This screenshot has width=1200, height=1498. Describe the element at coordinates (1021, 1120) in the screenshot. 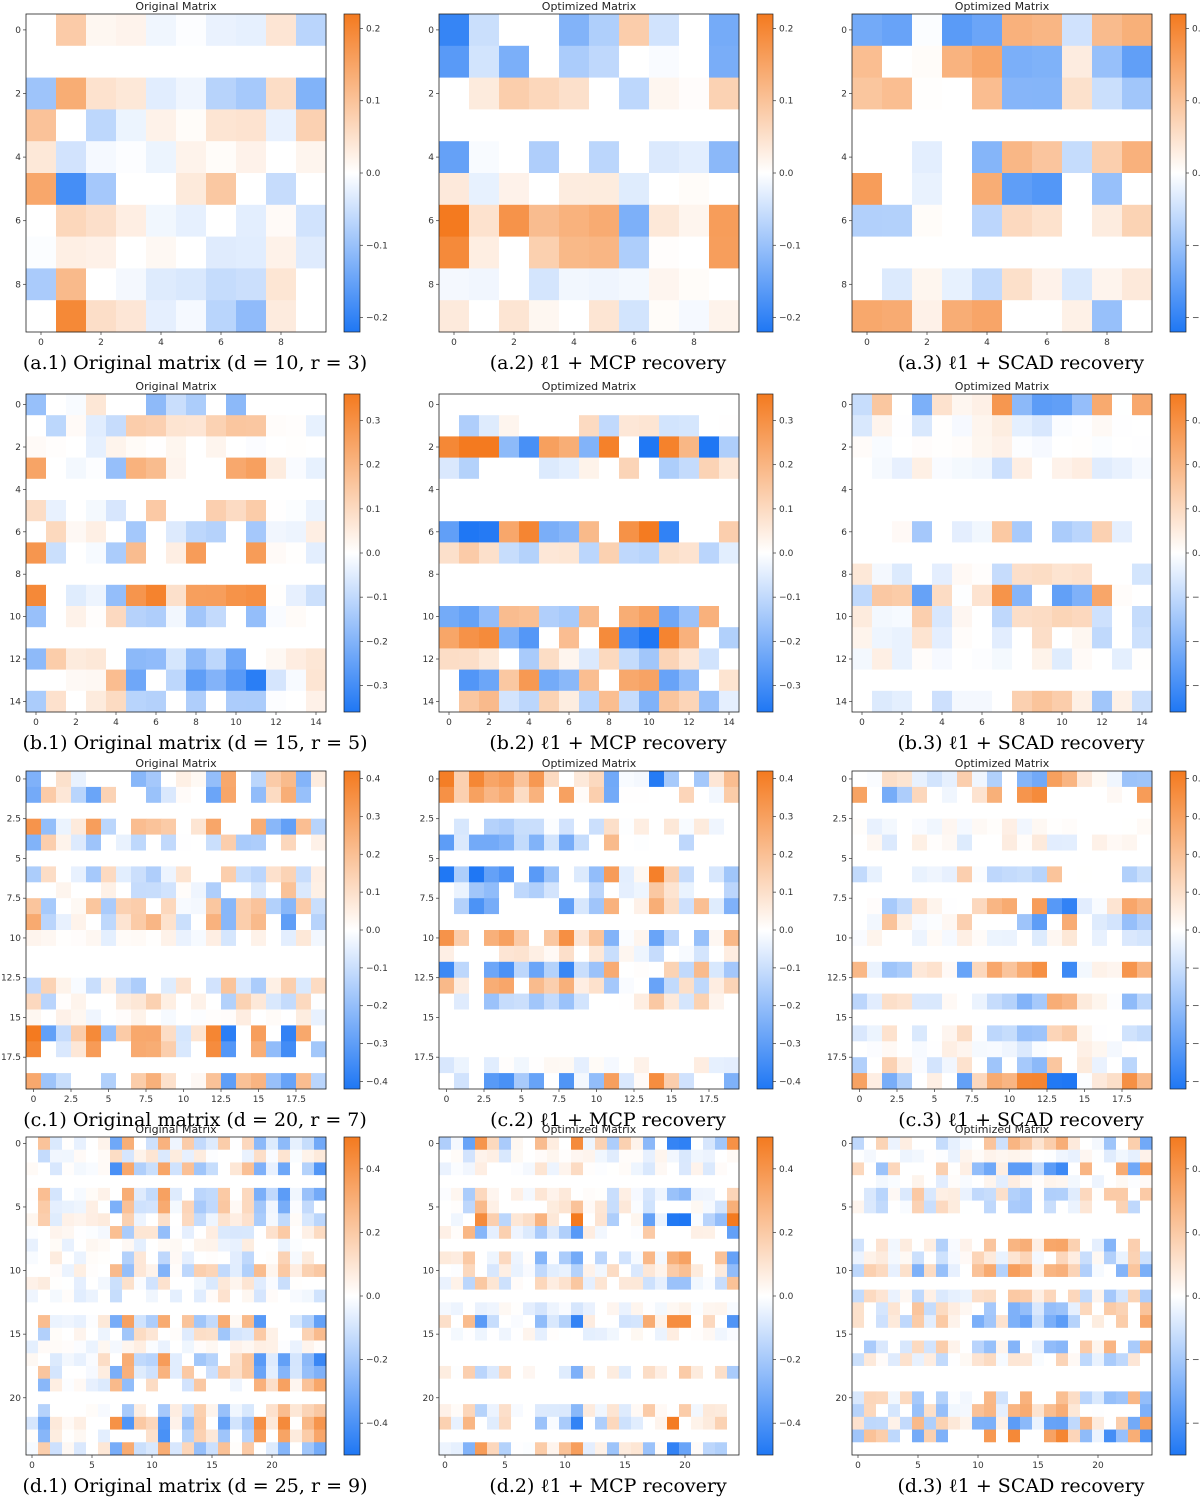

I see `panel-caption: (c.3) ℓ1 + SCAD recovery` at that location.